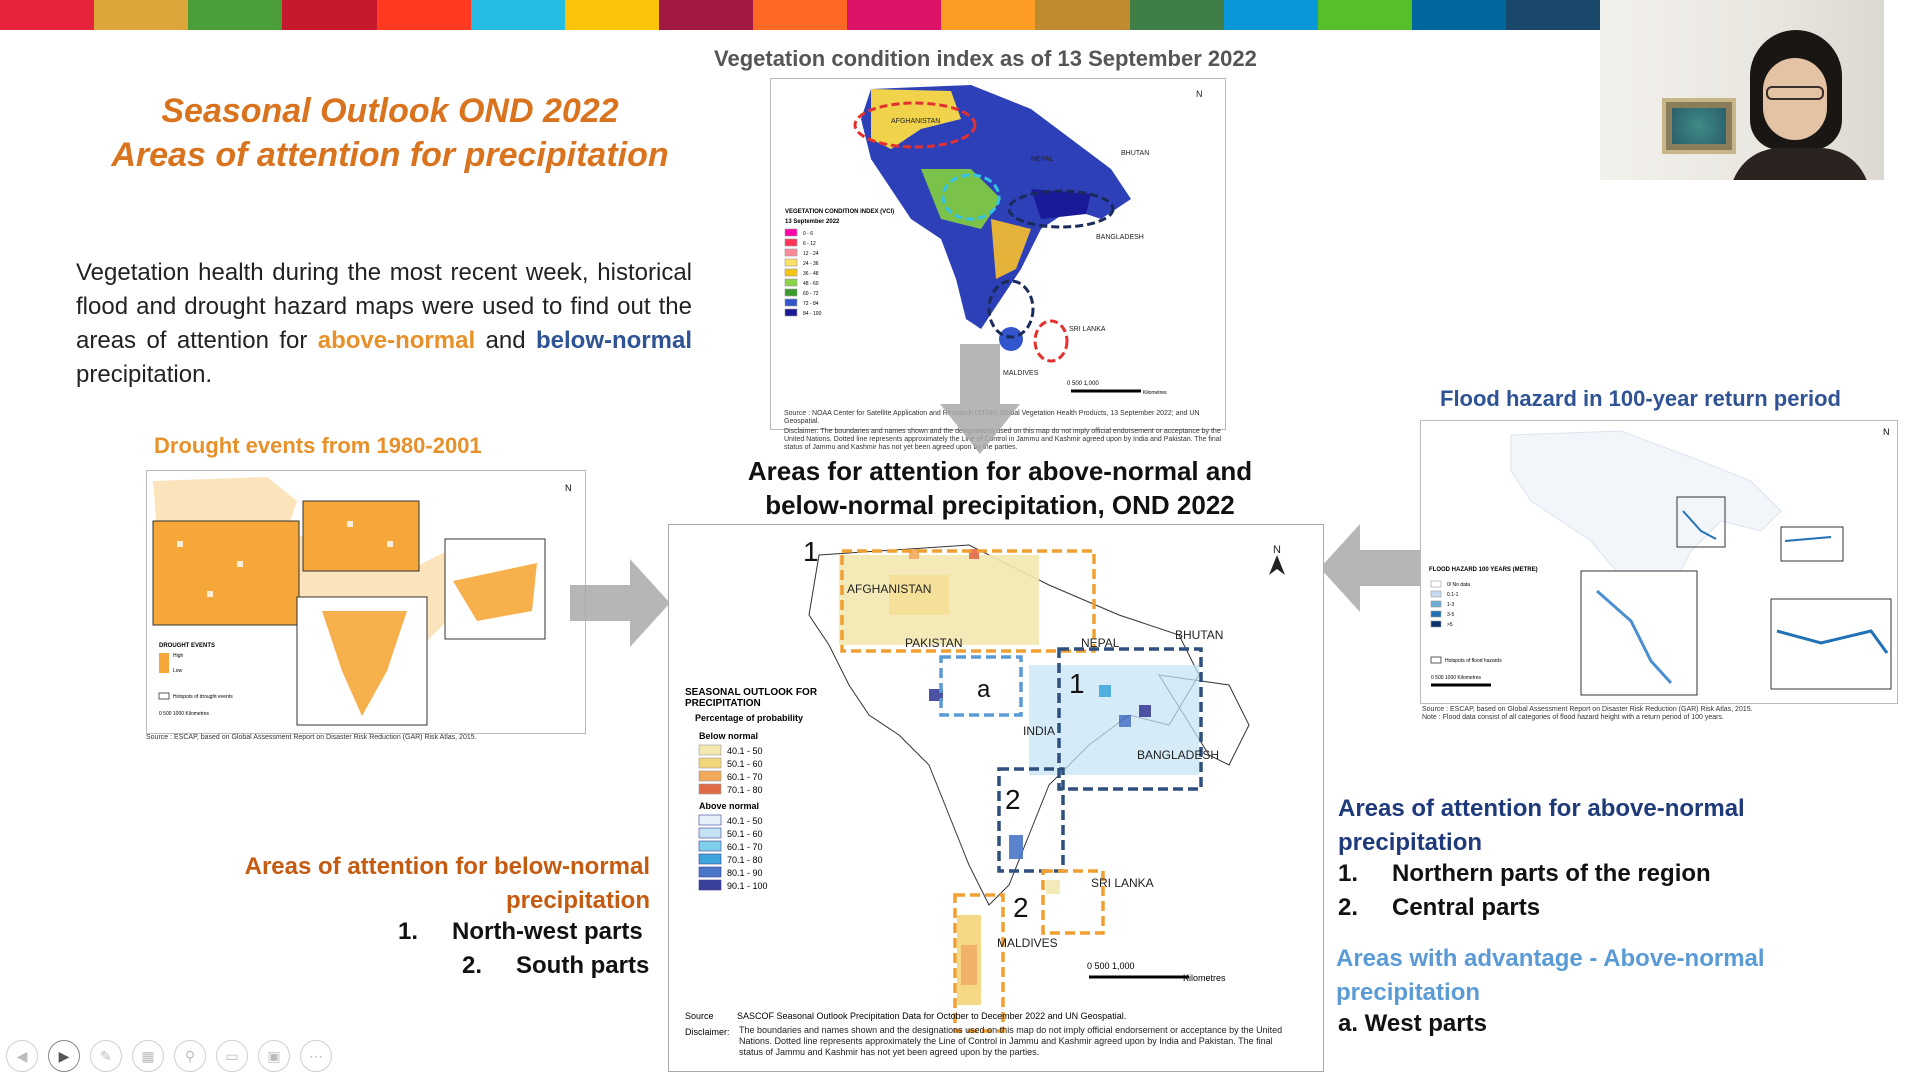 Image resolution: width=1920 pixels, height=1080 pixels. What do you see at coordinates (64, 1056) in the screenshot?
I see `next-icon: ▶` at bounding box center [64, 1056].